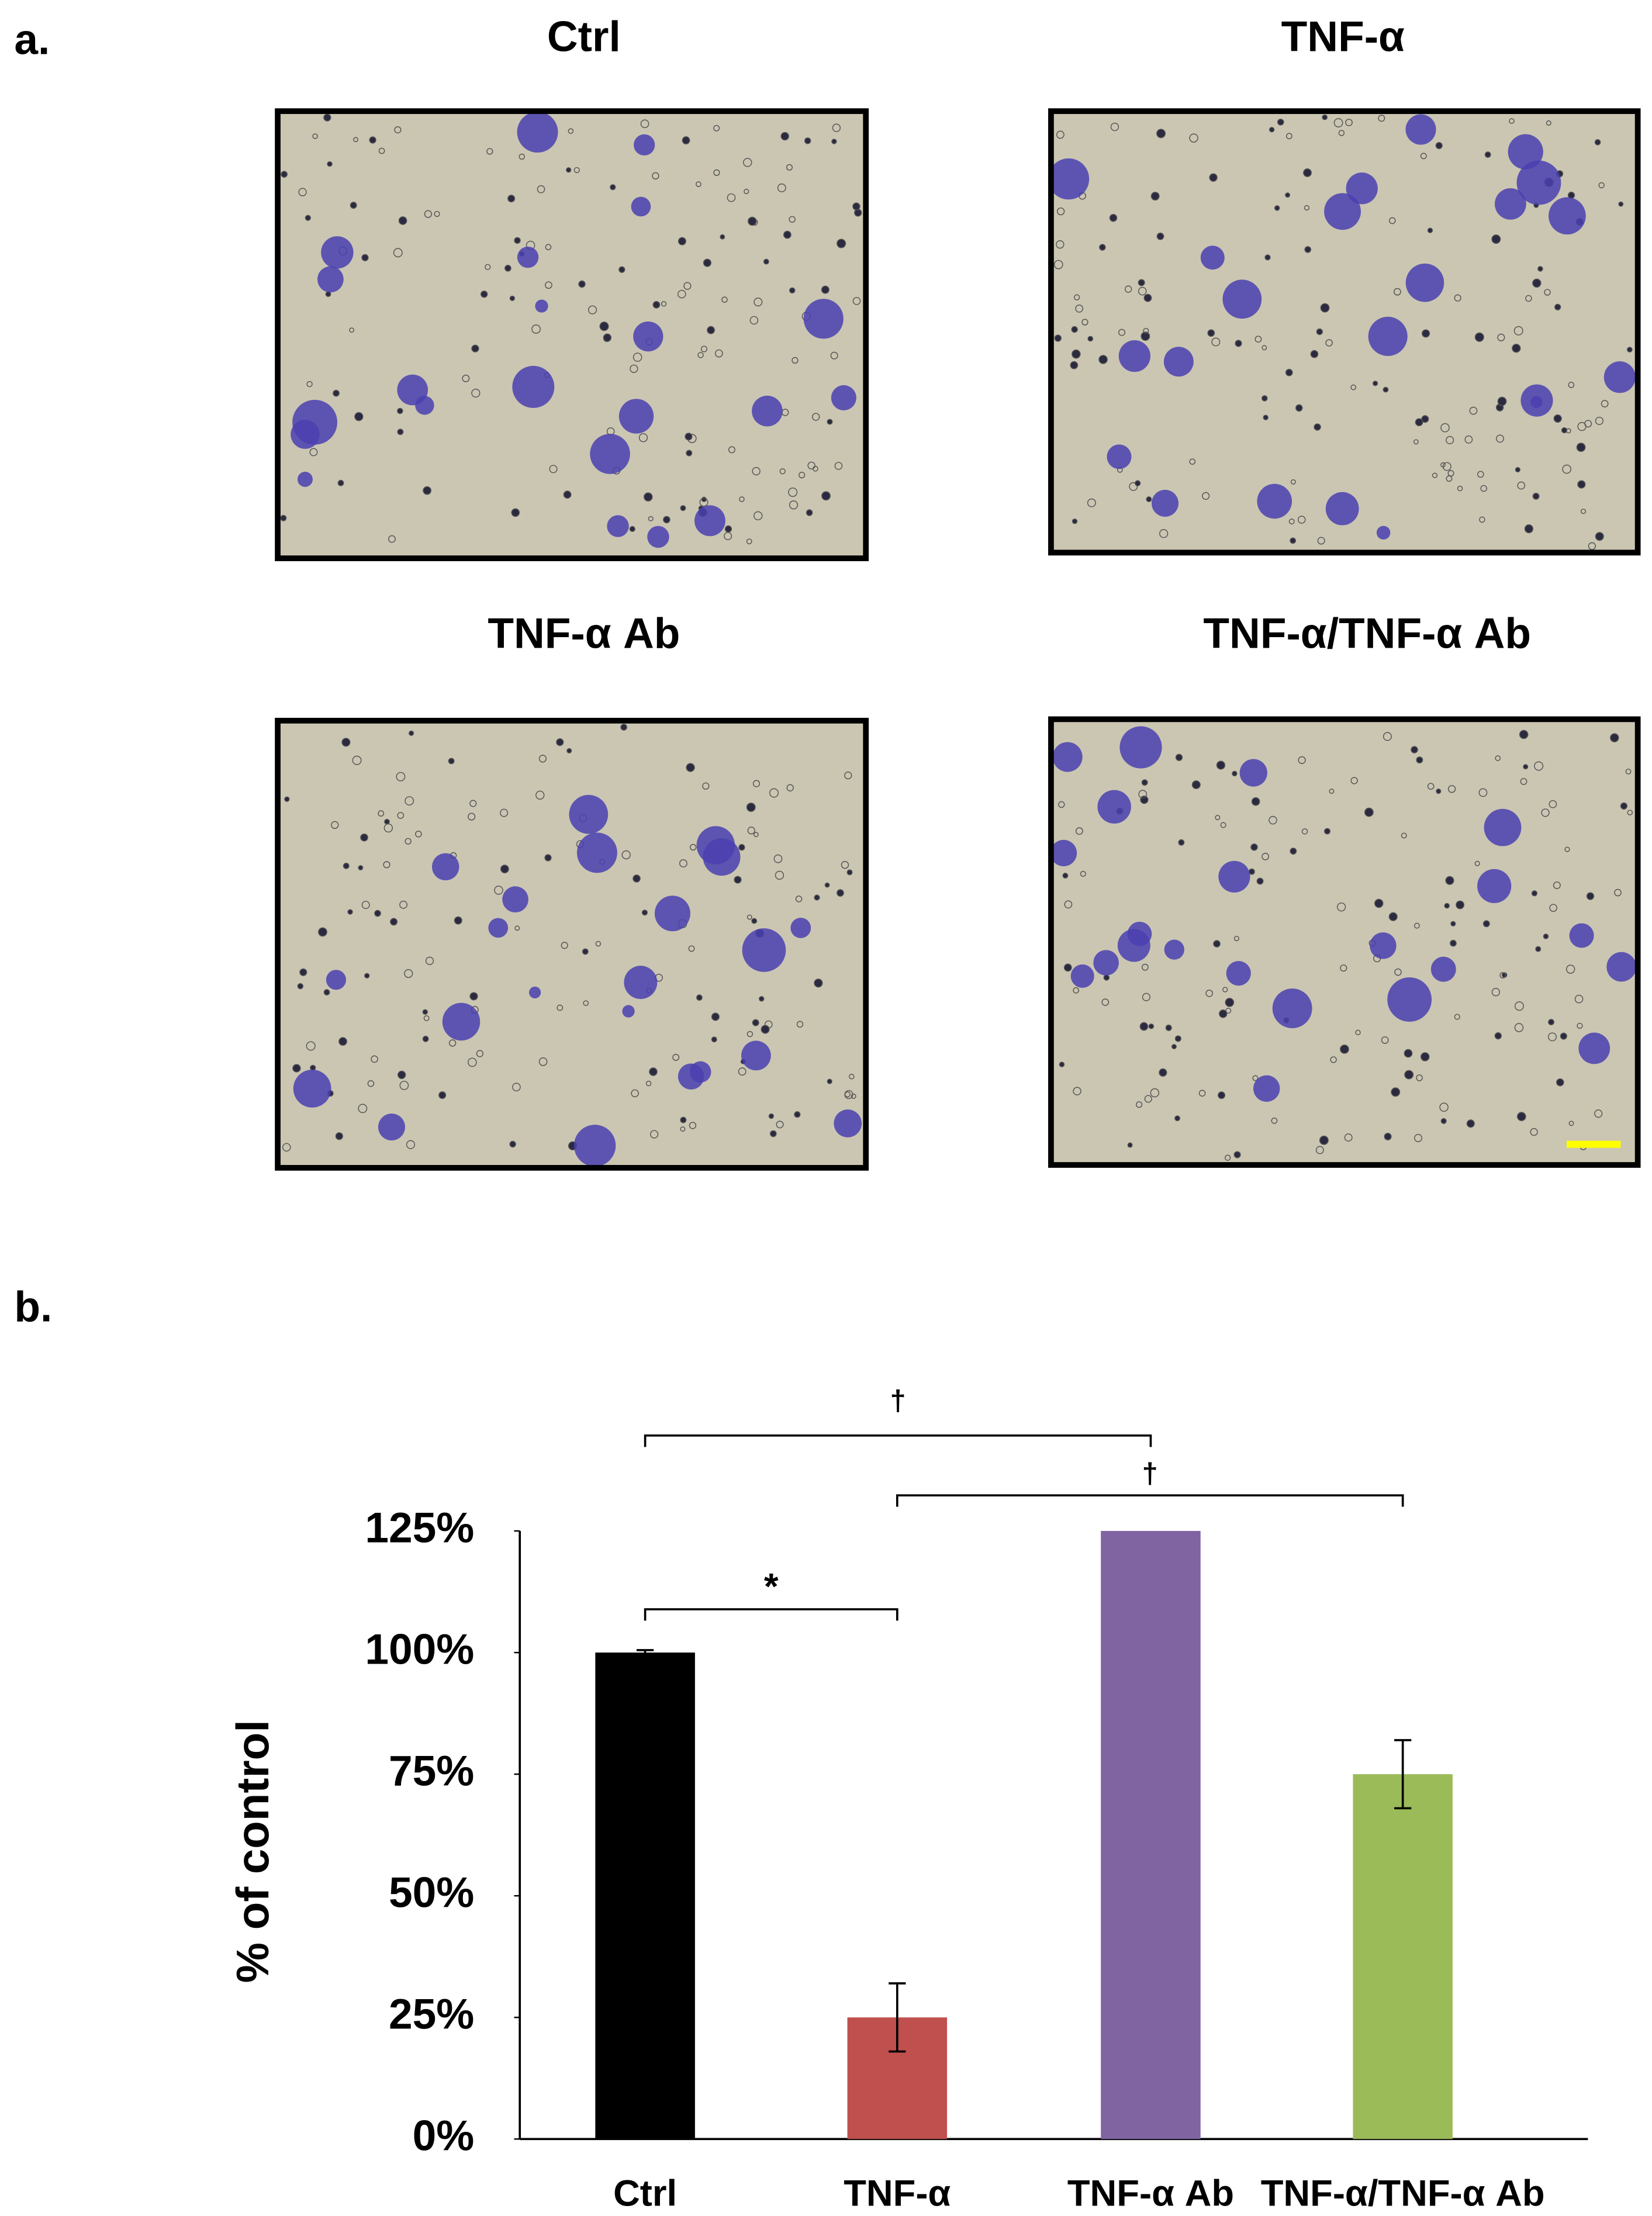 The image size is (1652, 2216). I want to click on image-background, so click(572, 335).